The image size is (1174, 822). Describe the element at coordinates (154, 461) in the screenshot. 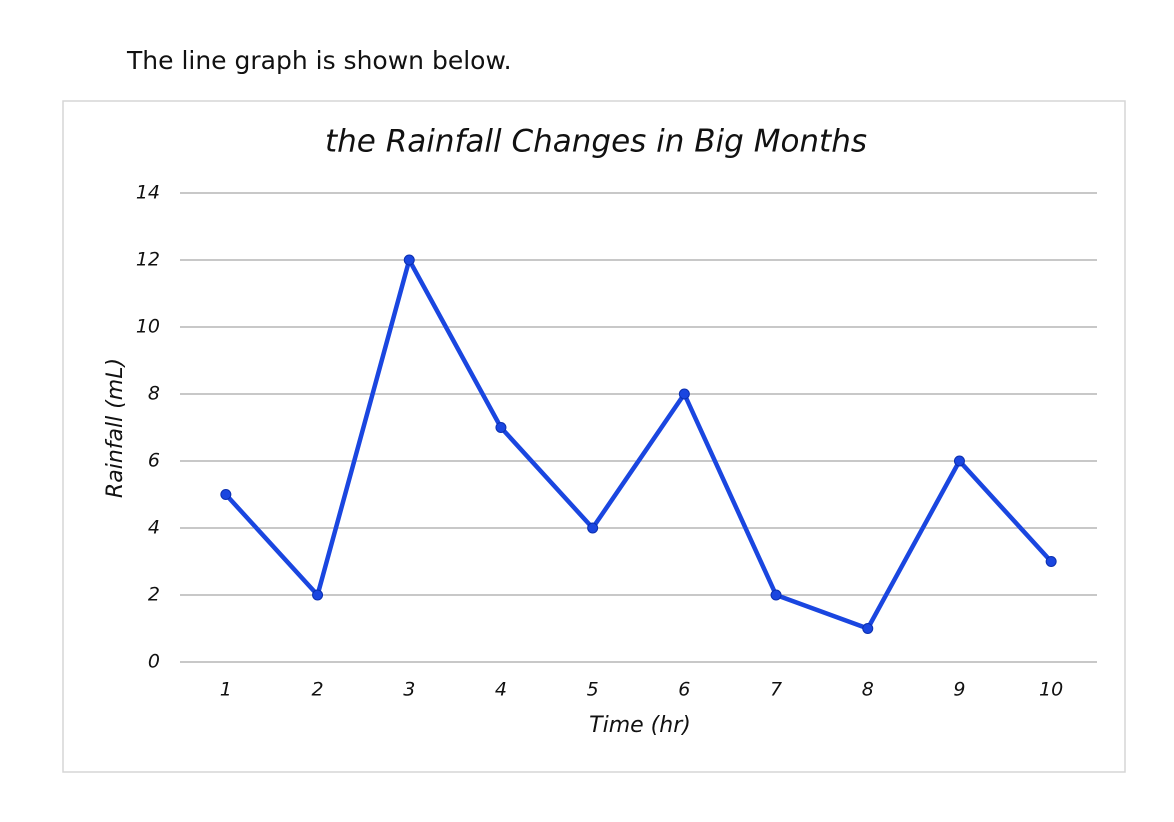

I see `y-tick-label: 6` at that location.